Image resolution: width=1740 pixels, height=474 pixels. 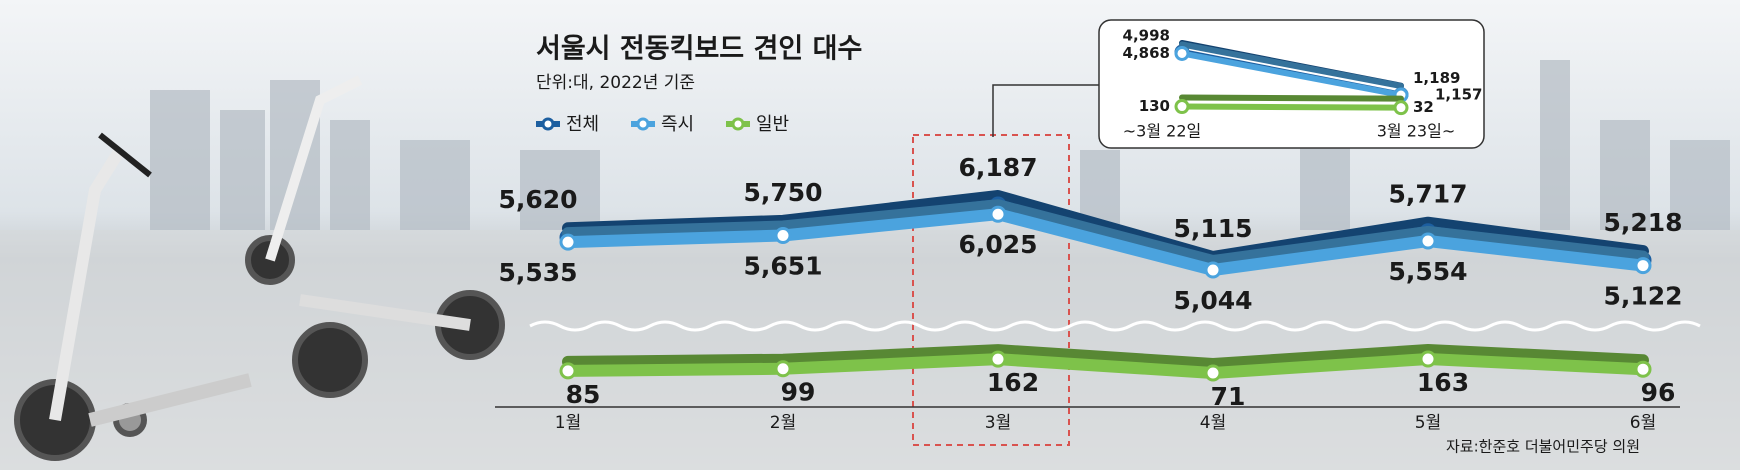 I want to click on value-label: 5,717, so click(x=1427, y=194).